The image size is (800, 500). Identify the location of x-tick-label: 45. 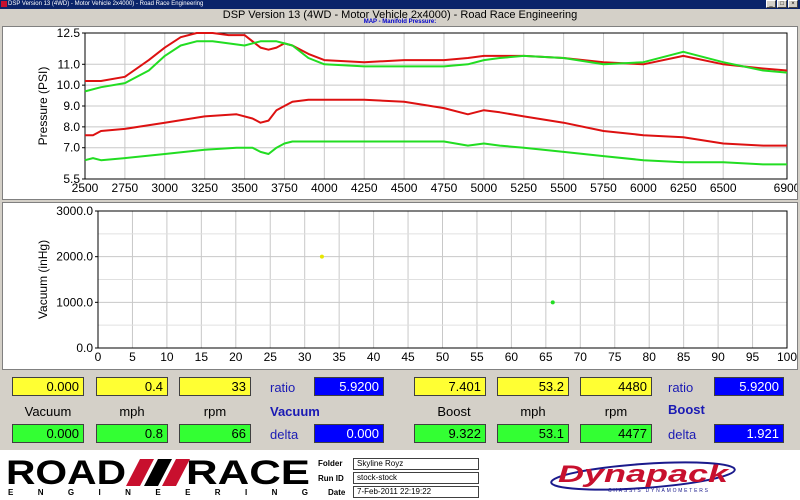
(408, 357).